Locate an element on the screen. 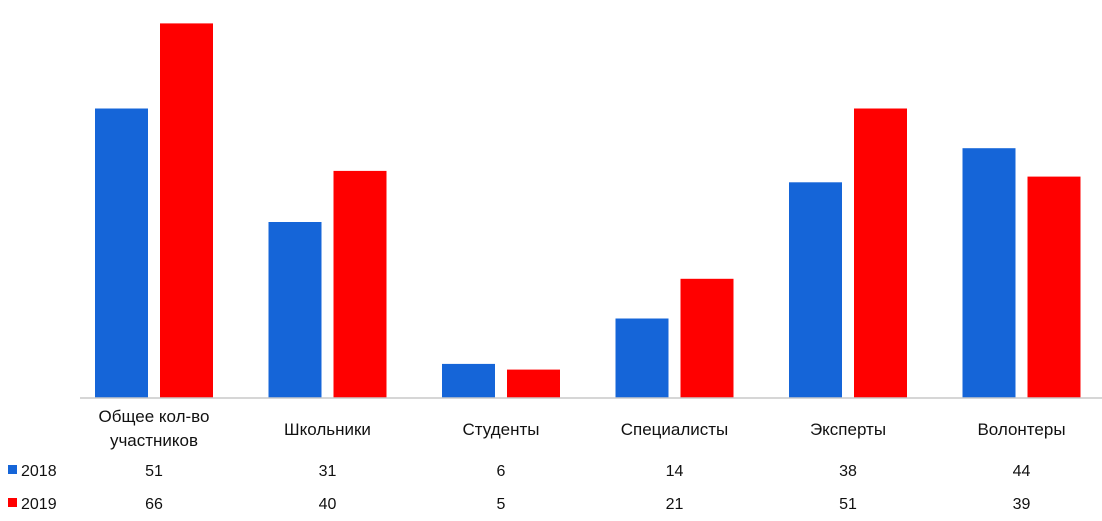  table-value-2018-3: 6 is located at coordinates (501, 471).